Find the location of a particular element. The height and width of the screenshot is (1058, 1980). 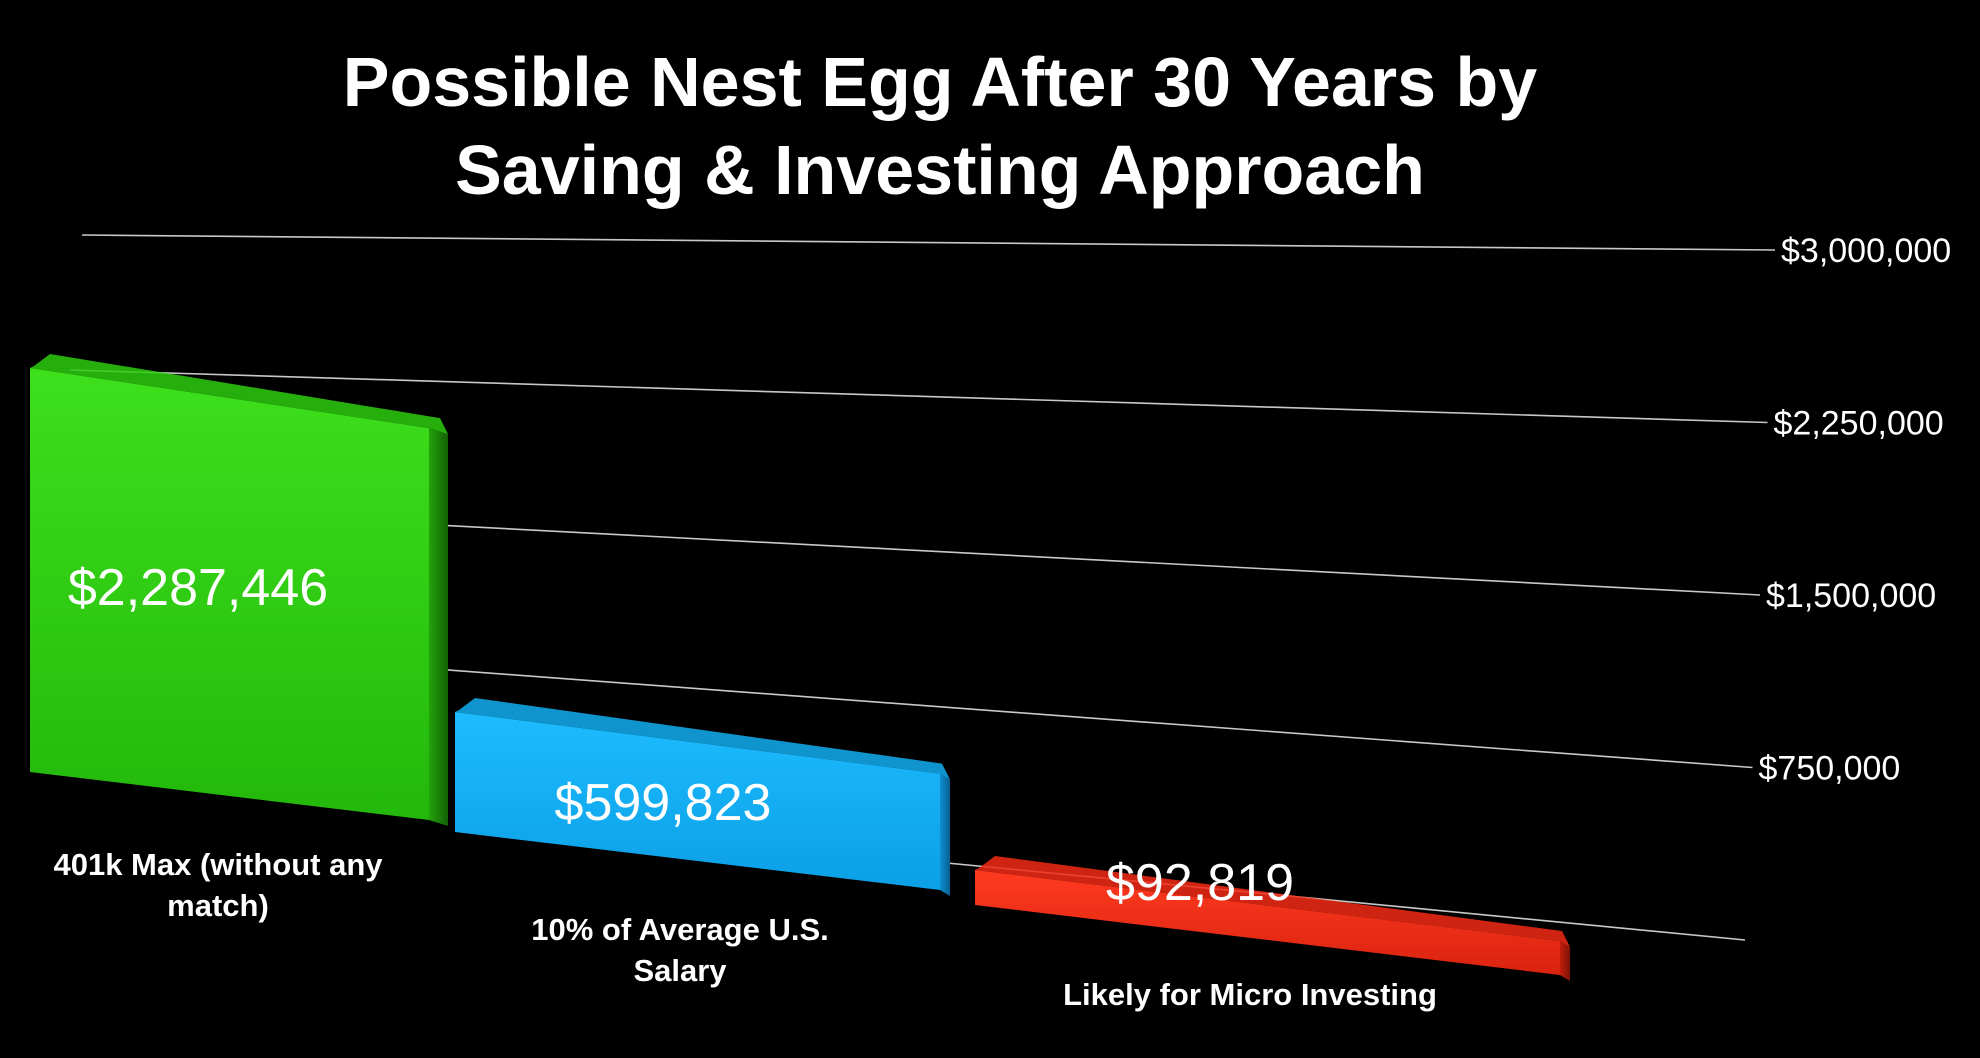

category-label-micro-investing: Likely for Micro Investing is located at coordinates (1250, 994).